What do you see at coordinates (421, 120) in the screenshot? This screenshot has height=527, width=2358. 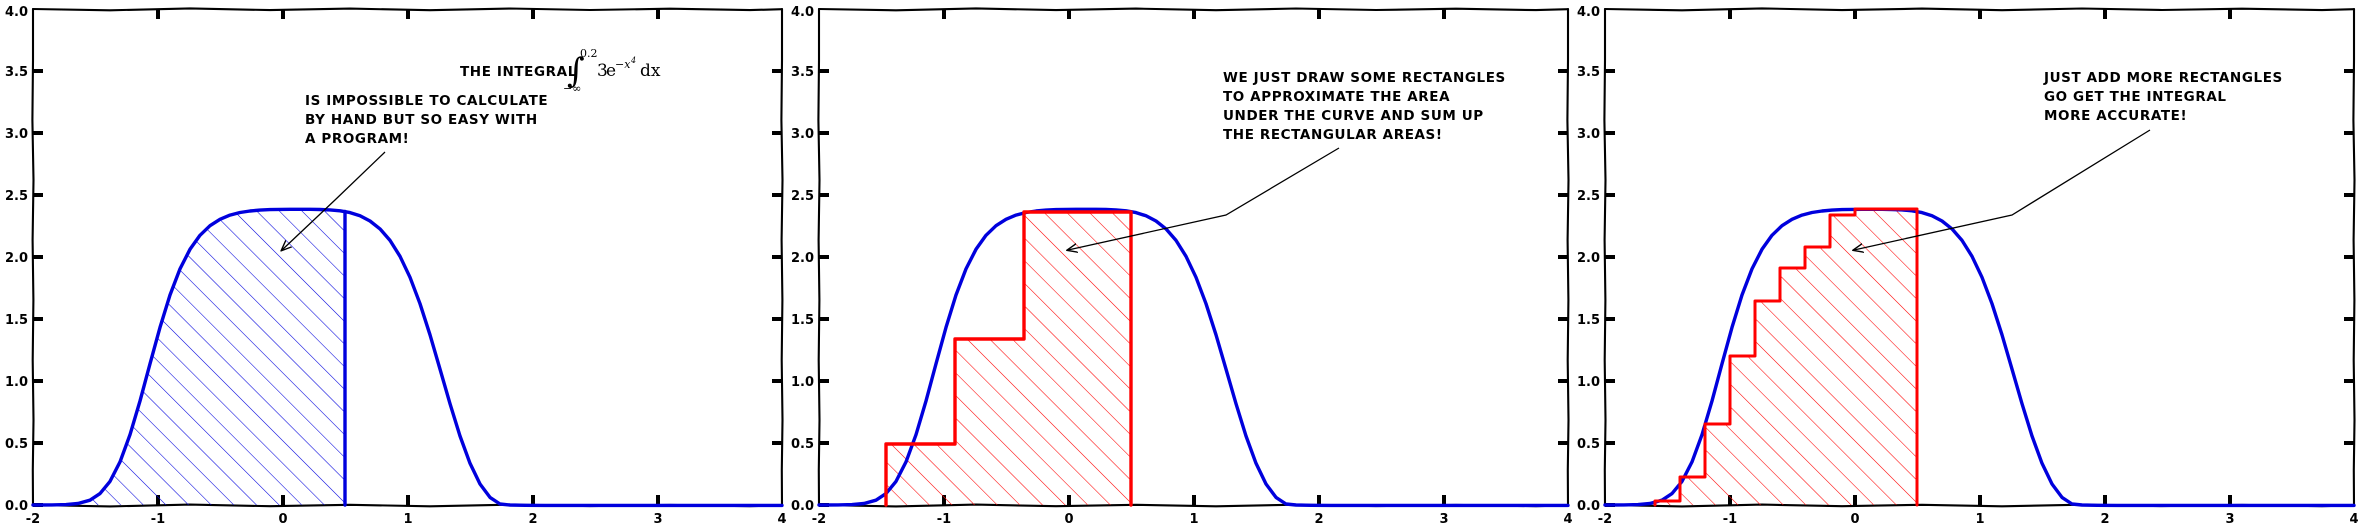 I see `annotation-line-3: BY HAND BUT SO EASY WITH` at bounding box center [421, 120].